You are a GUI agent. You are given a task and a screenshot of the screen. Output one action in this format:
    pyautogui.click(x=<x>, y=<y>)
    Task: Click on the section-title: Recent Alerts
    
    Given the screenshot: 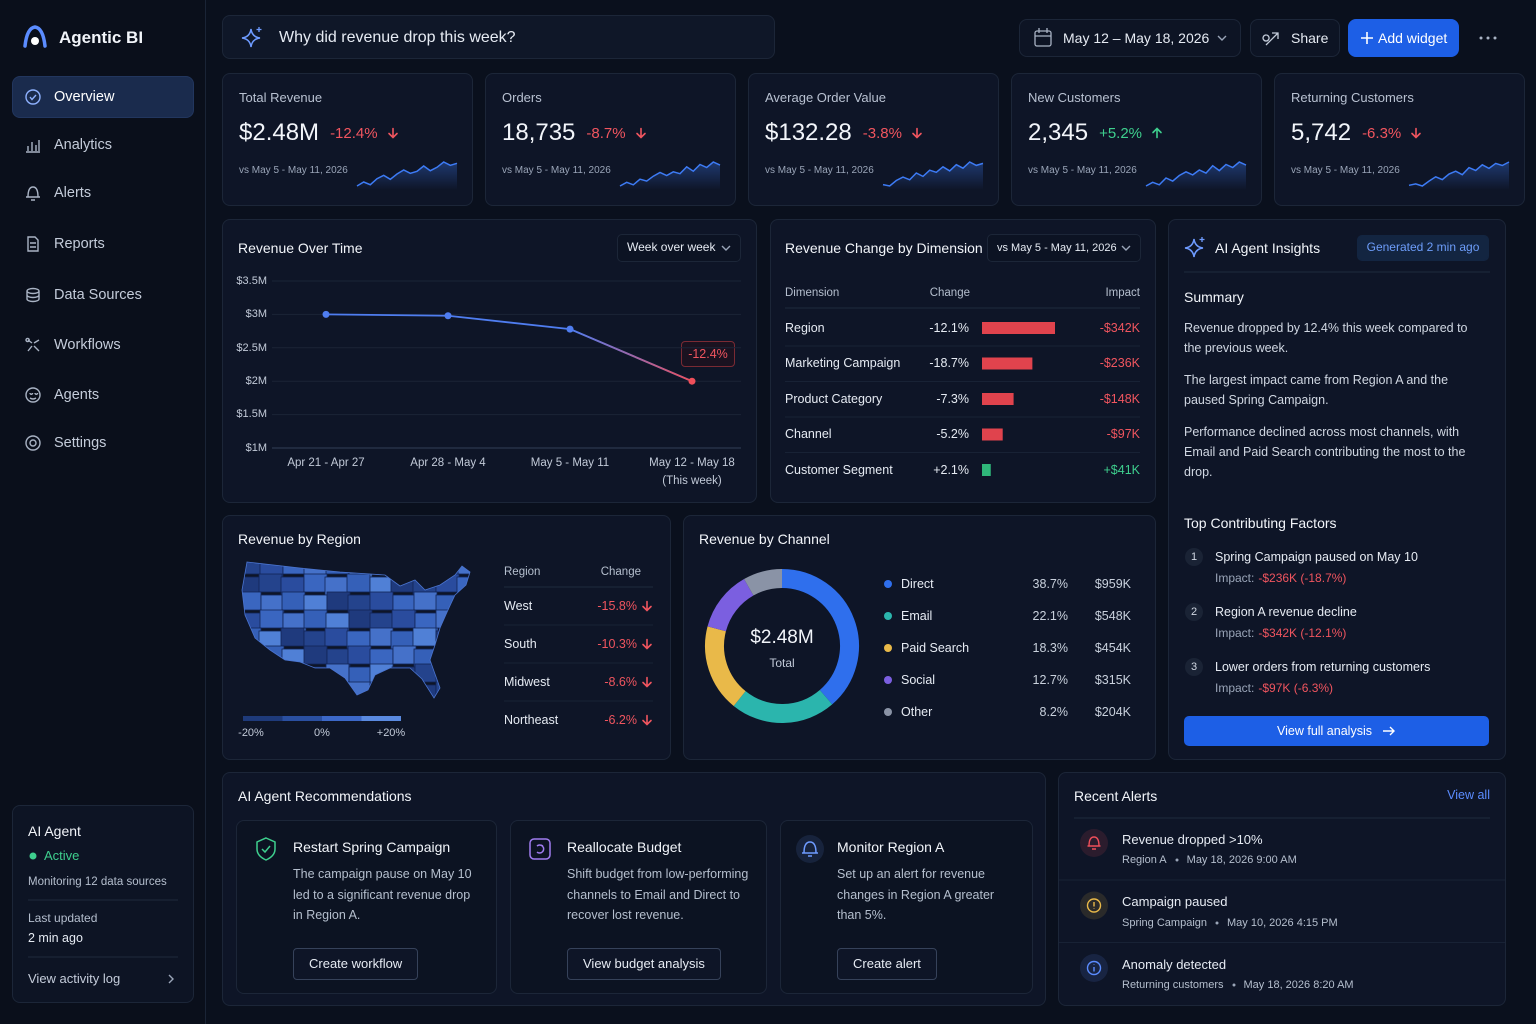 What is the action you would take?
    pyautogui.click(x=1116, y=795)
    